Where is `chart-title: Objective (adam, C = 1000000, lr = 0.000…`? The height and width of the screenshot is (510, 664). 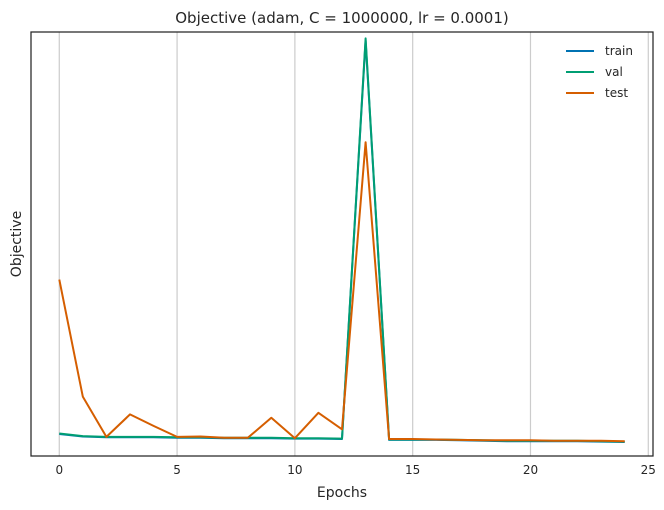
chart-title: Objective (adam, C = 1000000, lr = 0.000… is located at coordinates (342, 18).